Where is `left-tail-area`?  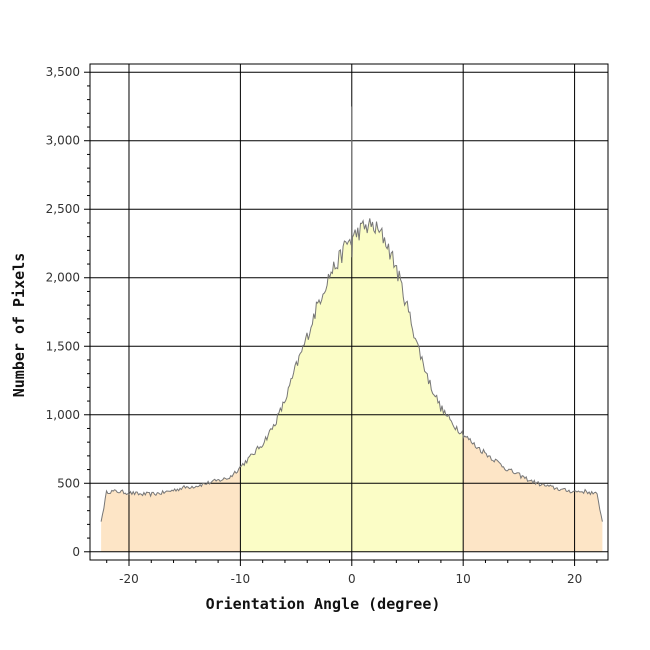 left-tail-area is located at coordinates (171, 509).